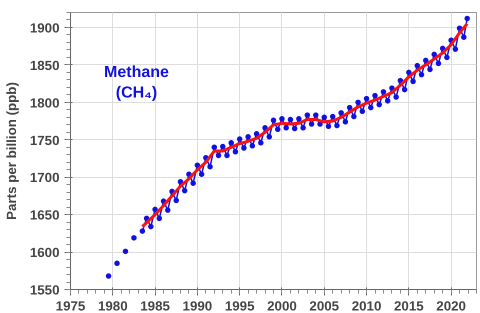 This screenshot has height=313, width=480. What do you see at coordinates (409, 305) in the screenshot?
I see `x-tick-label: 2015` at bounding box center [409, 305].